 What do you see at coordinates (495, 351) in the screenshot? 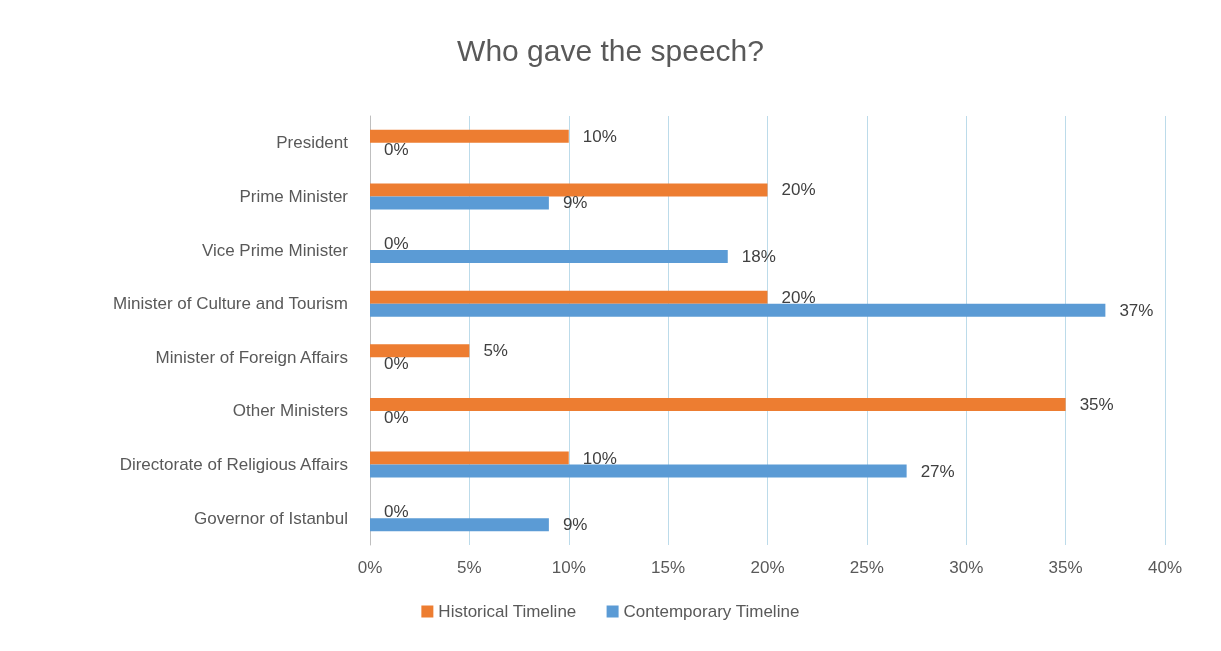
I see `data-label: 5%` at bounding box center [495, 351].